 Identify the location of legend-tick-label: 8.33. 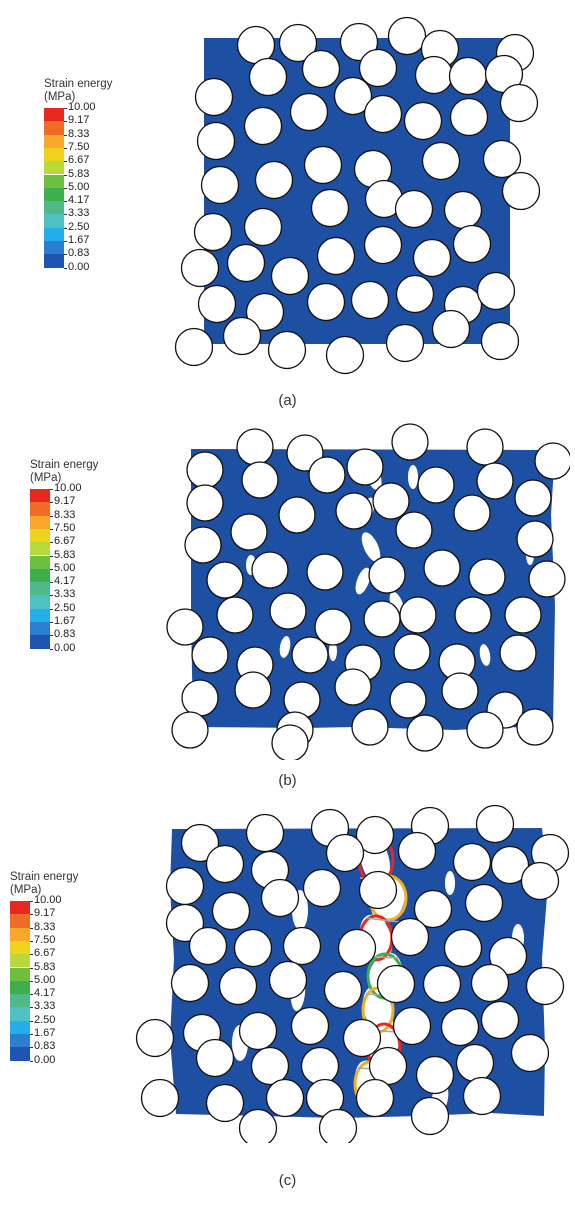
(45, 926).